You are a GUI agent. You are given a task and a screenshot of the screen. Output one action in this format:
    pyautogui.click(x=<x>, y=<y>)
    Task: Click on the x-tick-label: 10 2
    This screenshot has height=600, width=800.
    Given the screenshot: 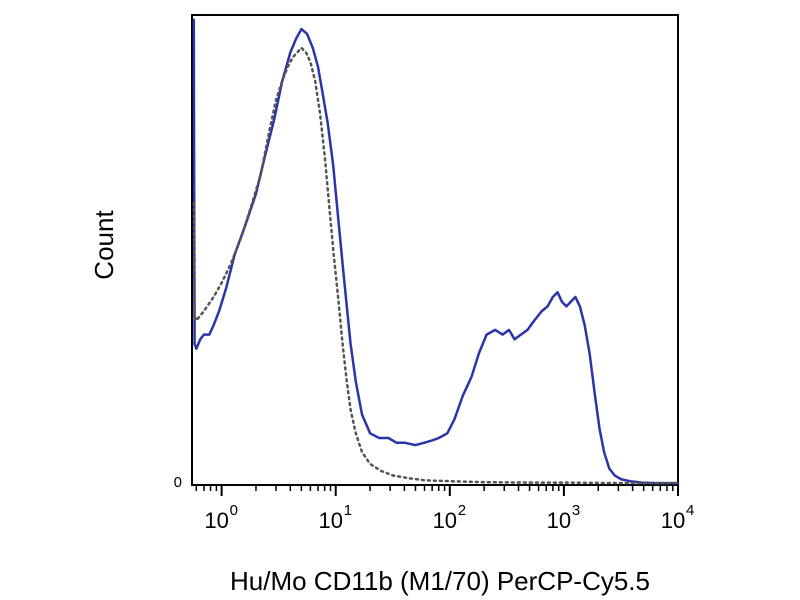 What is the action you would take?
    pyautogui.click(x=450, y=517)
    